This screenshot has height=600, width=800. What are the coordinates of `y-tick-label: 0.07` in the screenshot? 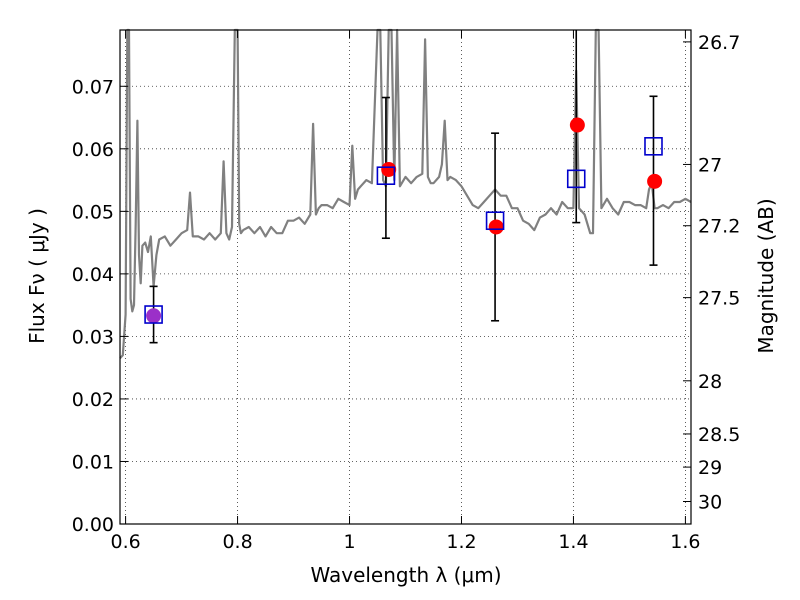 It's located at (93, 87).